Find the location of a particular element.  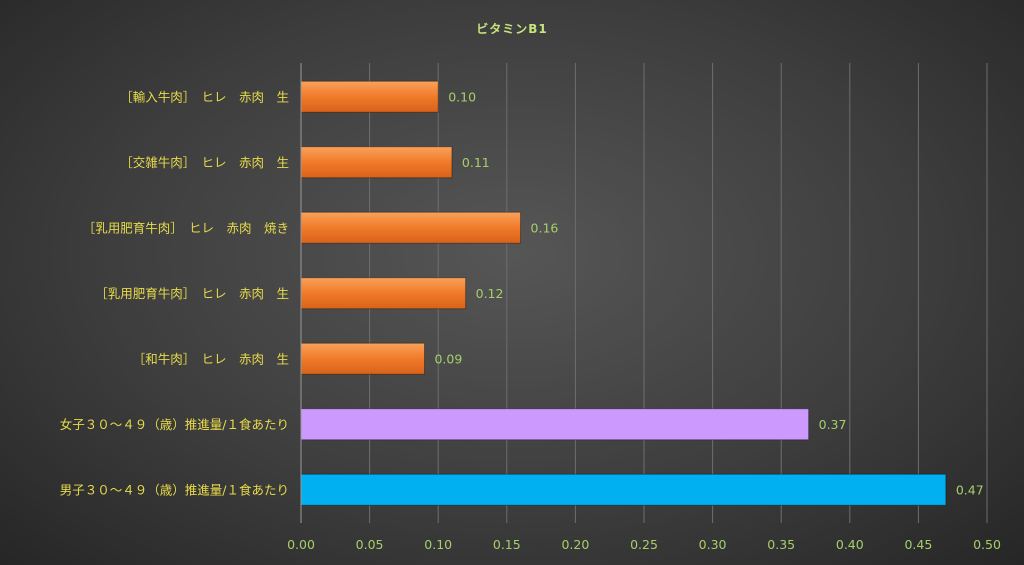

value-label: 0.11 is located at coordinates (476, 162).